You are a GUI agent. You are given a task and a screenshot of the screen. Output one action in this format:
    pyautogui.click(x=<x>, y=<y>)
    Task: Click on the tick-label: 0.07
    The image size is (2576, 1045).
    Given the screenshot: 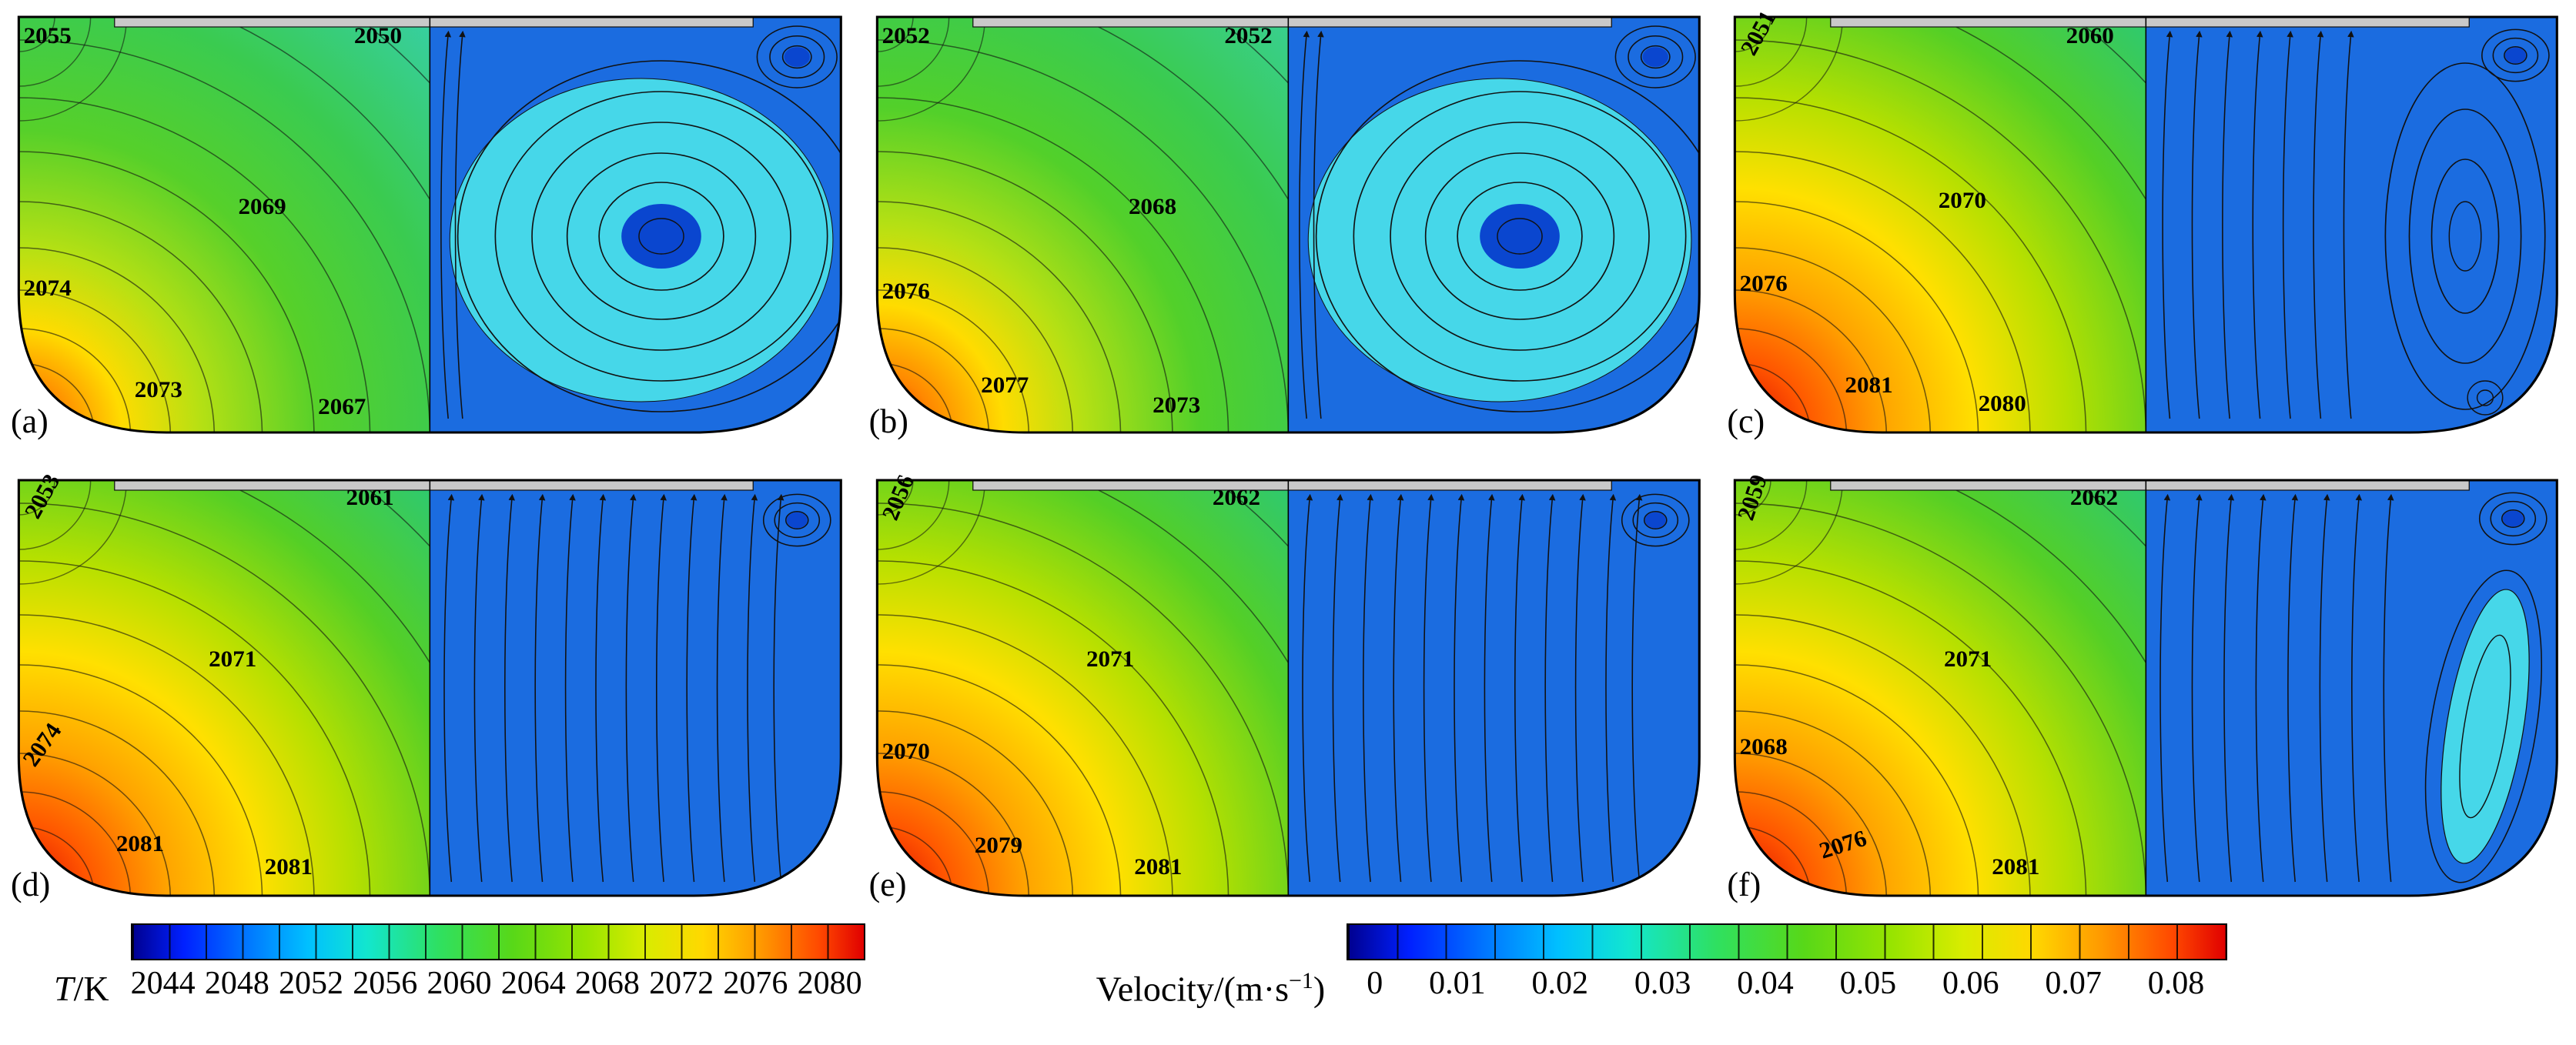 What is the action you would take?
    pyautogui.click(x=2073, y=983)
    